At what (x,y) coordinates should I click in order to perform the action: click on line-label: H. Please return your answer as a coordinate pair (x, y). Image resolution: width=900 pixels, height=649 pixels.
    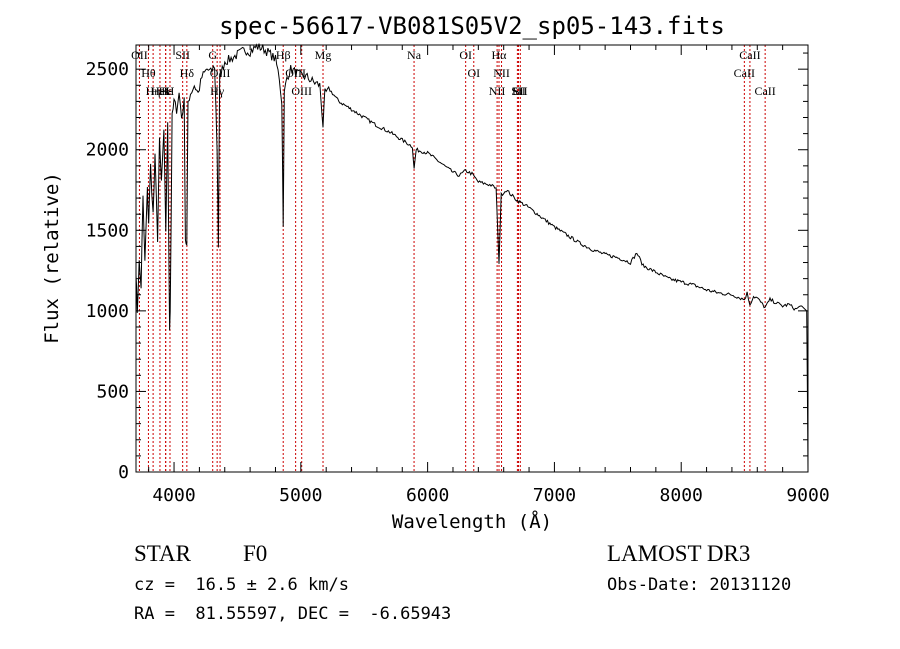
    Looking at the image, I should click on (170, 91).